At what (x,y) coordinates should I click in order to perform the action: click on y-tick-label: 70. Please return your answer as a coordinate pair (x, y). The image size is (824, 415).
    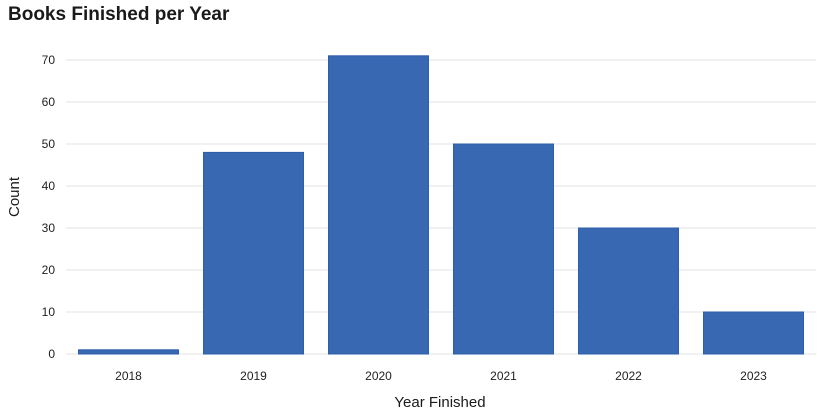
    Looking at the image, I should click on (49, 60).